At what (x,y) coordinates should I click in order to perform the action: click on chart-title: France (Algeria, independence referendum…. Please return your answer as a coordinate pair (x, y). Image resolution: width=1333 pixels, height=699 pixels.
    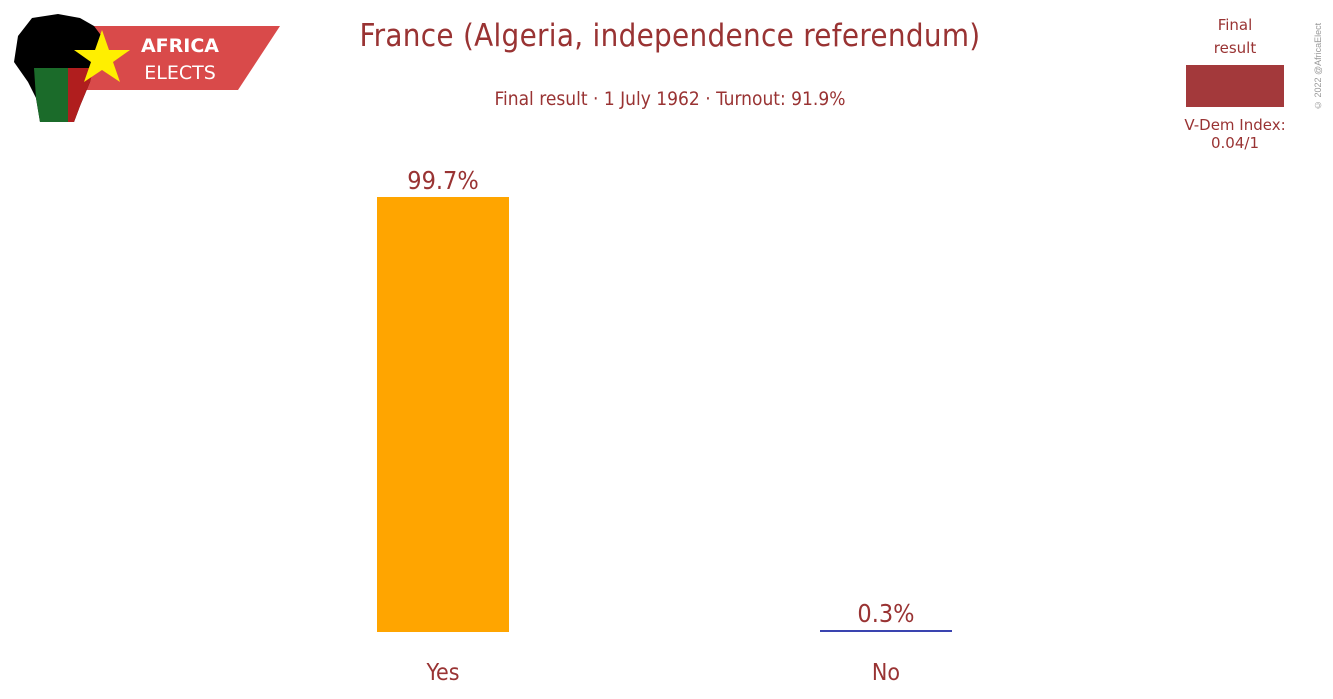
    Looking at the image, I should click on (670, 36).